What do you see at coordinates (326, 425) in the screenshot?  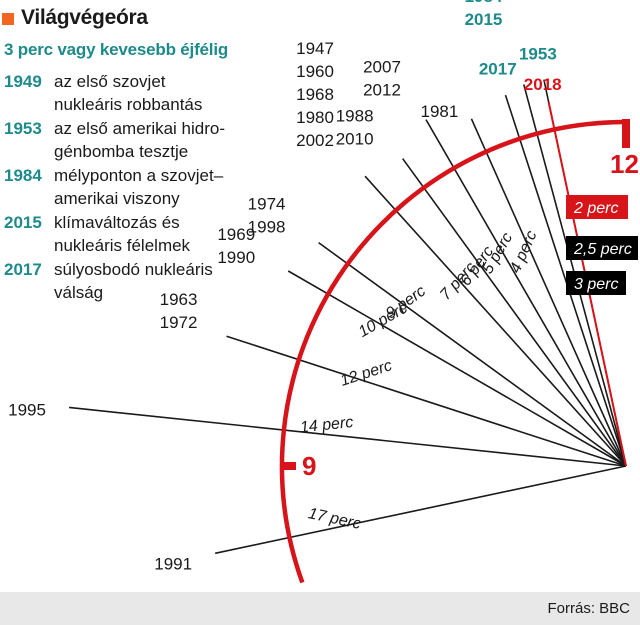 I see `minute-label: 14 perc` at bounding box center [326, 425].